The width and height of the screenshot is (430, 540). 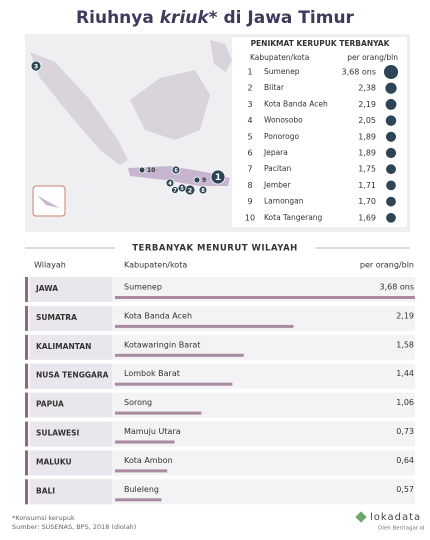 I want to click on city-name: Kota Ambon, so click(x=148, y=460).